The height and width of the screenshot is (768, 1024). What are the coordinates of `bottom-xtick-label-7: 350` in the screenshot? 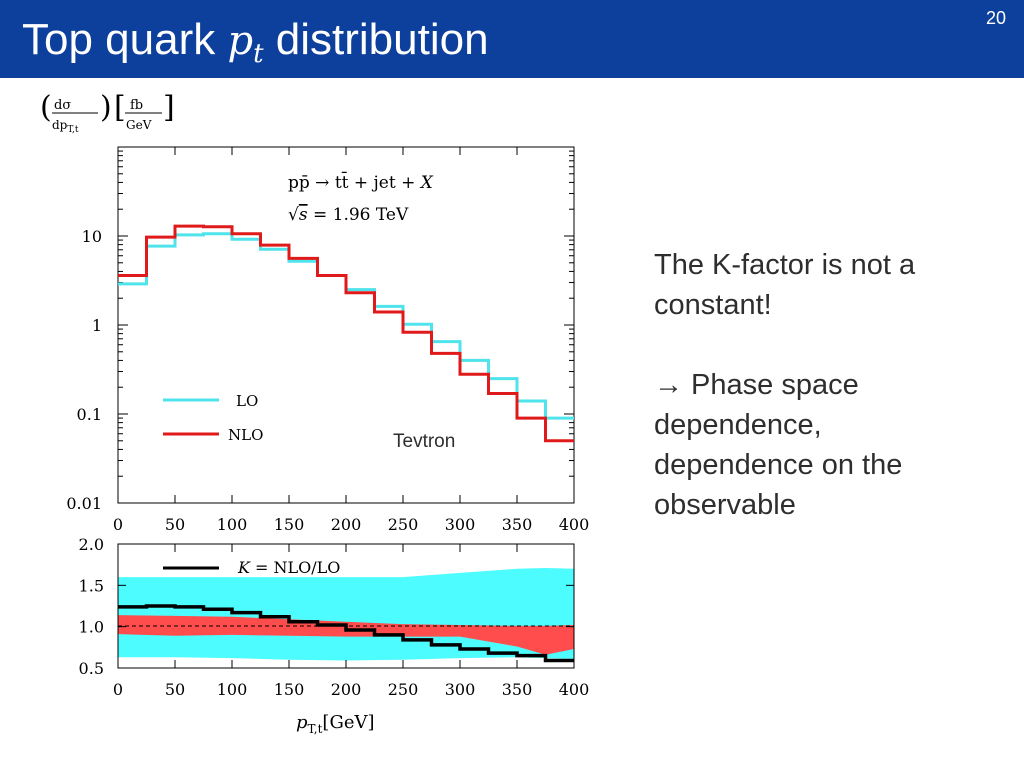 It's located at (517, 689).